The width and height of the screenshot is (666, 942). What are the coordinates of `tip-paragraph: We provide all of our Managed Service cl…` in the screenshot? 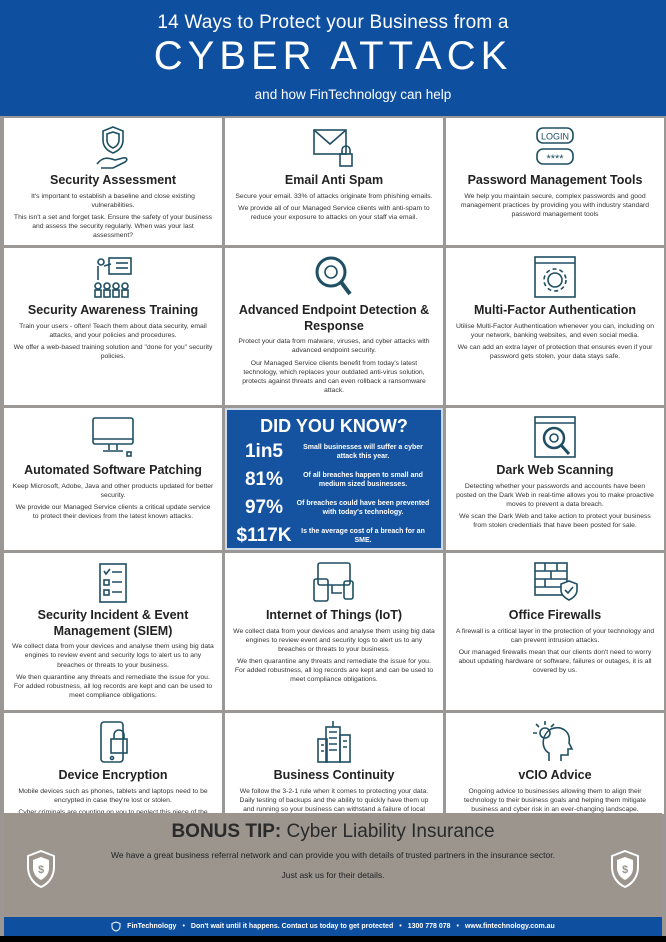 It's located at (334, 212).